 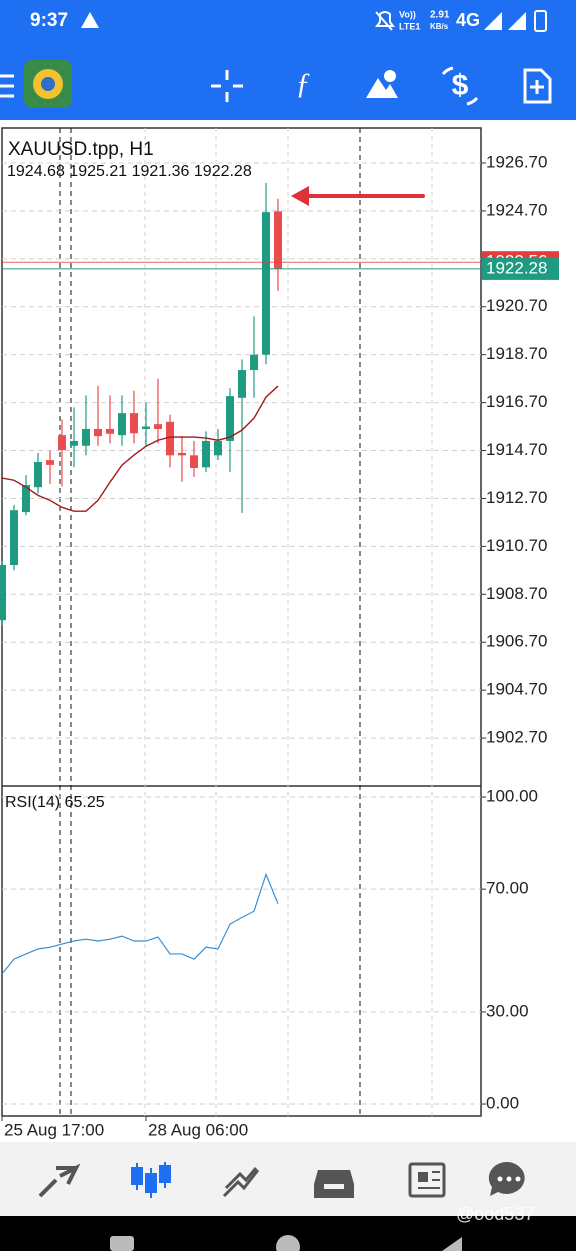 What do you see at coordinates (516, 161) in the screenshot?
I see `y-tick-label: 1926.70` at bounding box center [516, 161].